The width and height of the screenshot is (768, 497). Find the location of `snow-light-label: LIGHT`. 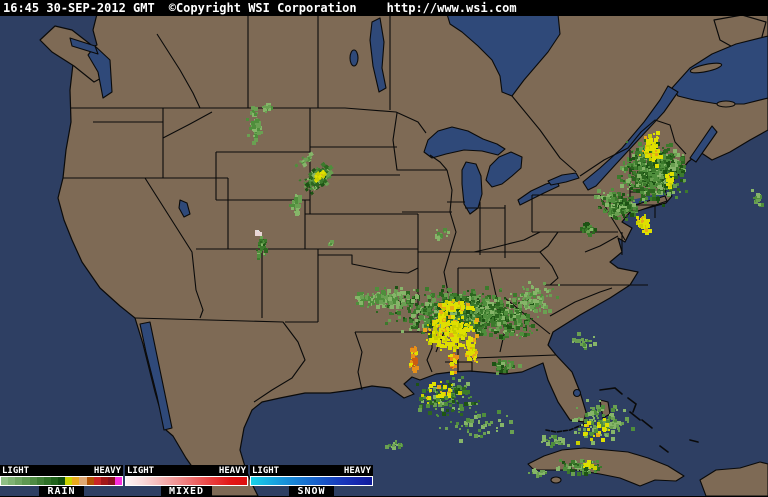

snow-light-label: LIGHT is located at coordinates (266, 470).